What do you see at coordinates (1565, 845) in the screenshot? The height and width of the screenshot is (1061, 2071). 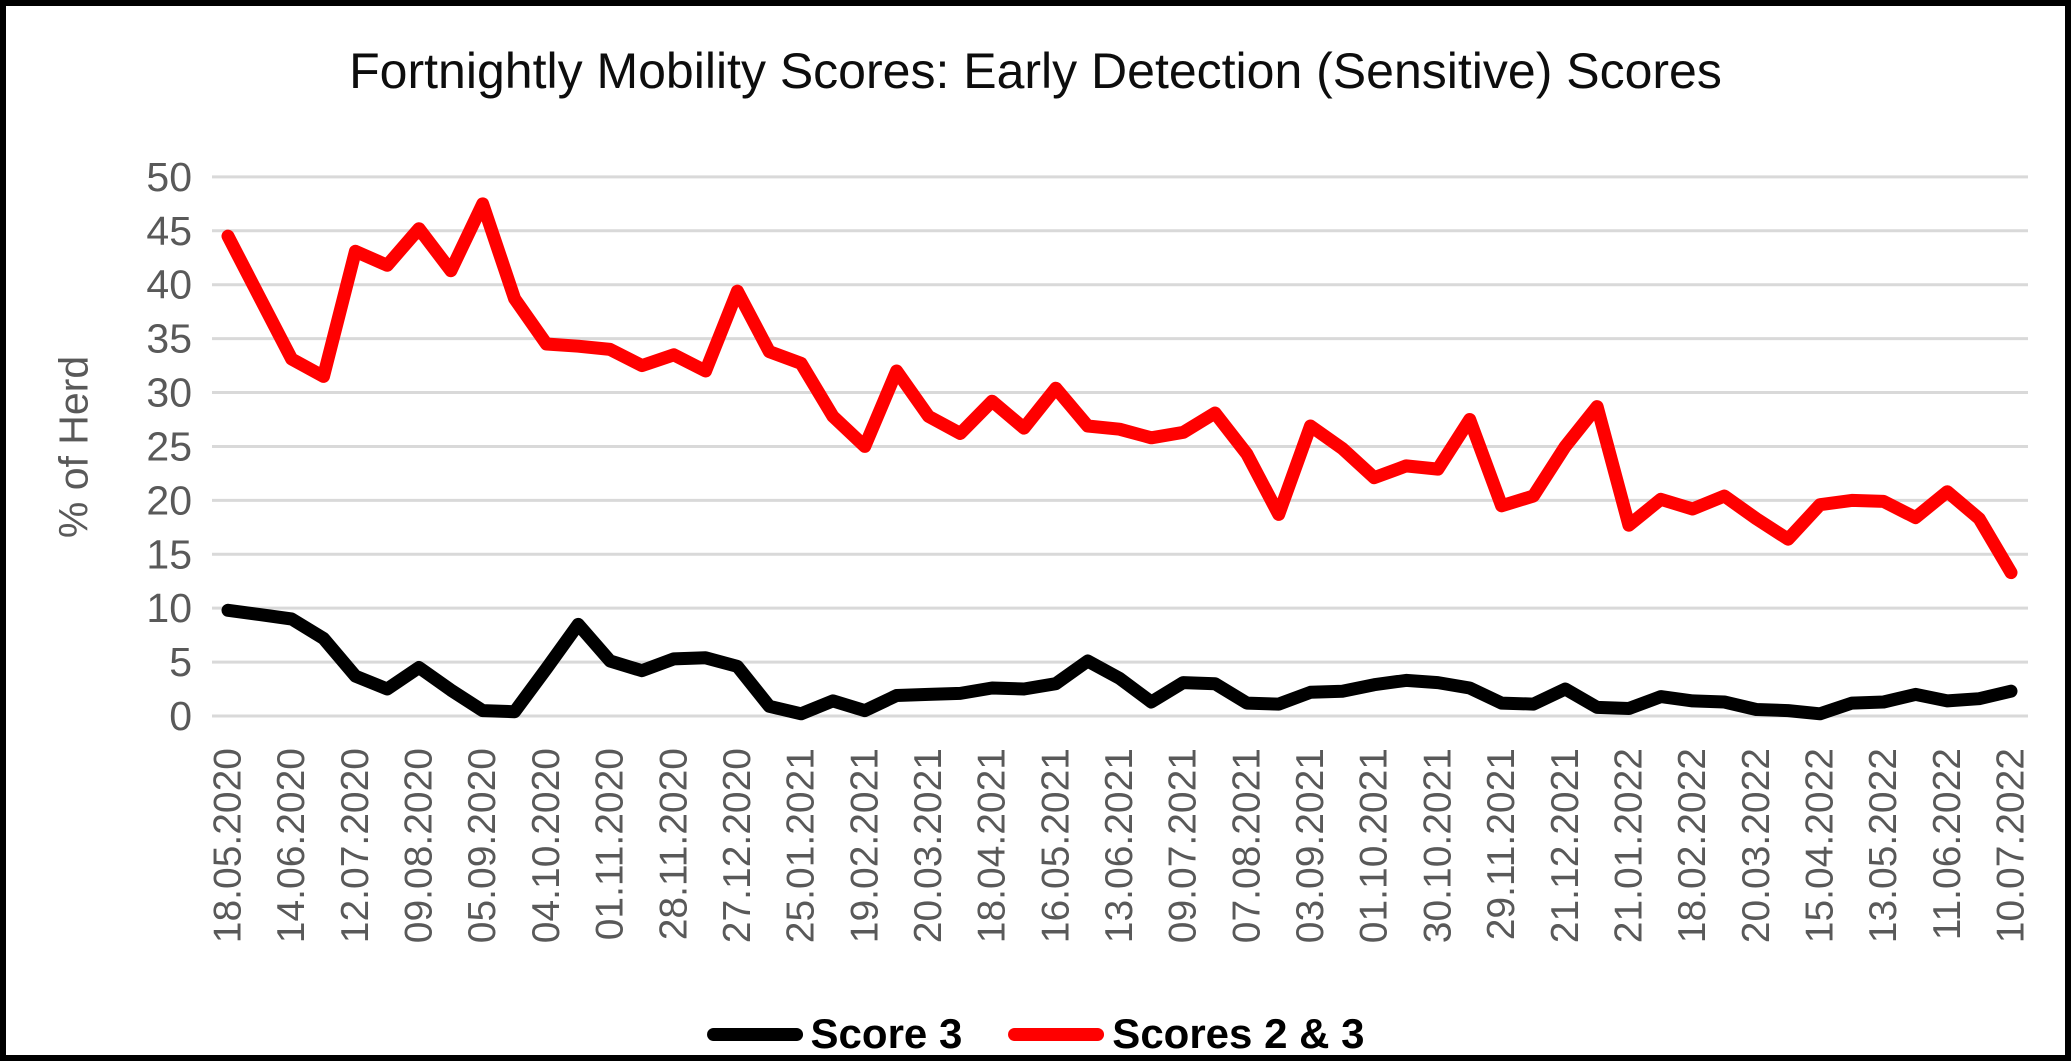 I see `x-tick-label-21.12.2021: 21.12.2021` at bounding box center [1565, 845].